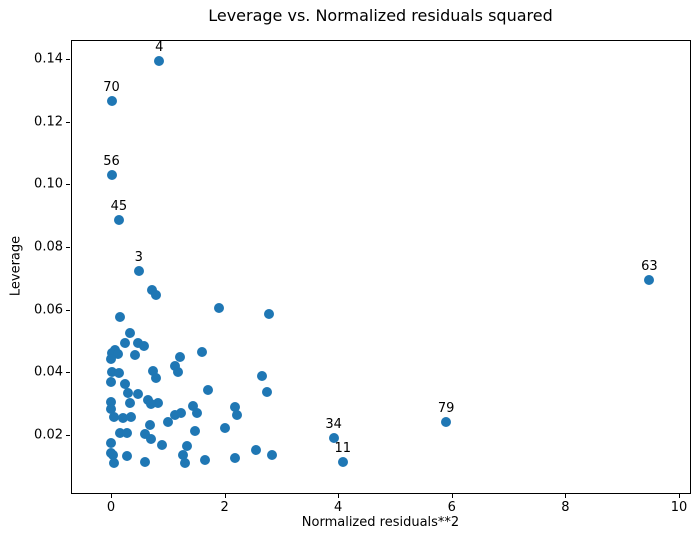  What do you see at coordinates (679, 507) in the screenshot?
I see `x-tick-label: 10` at bounding box center [679, 507].